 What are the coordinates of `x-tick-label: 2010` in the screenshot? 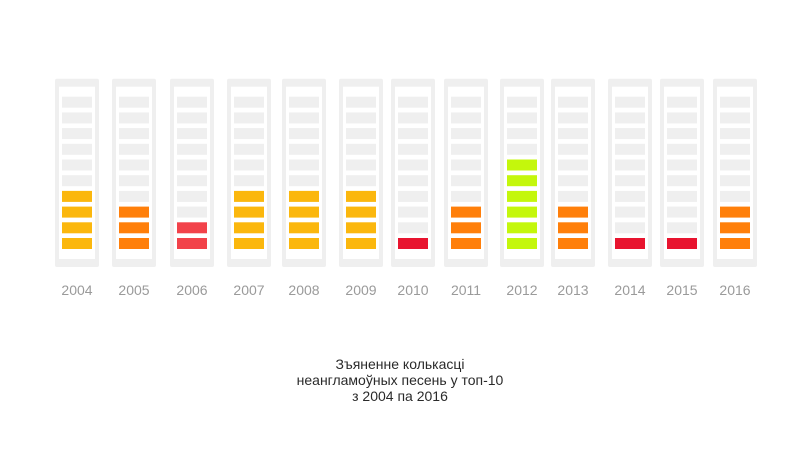 It's located at (412, 290).